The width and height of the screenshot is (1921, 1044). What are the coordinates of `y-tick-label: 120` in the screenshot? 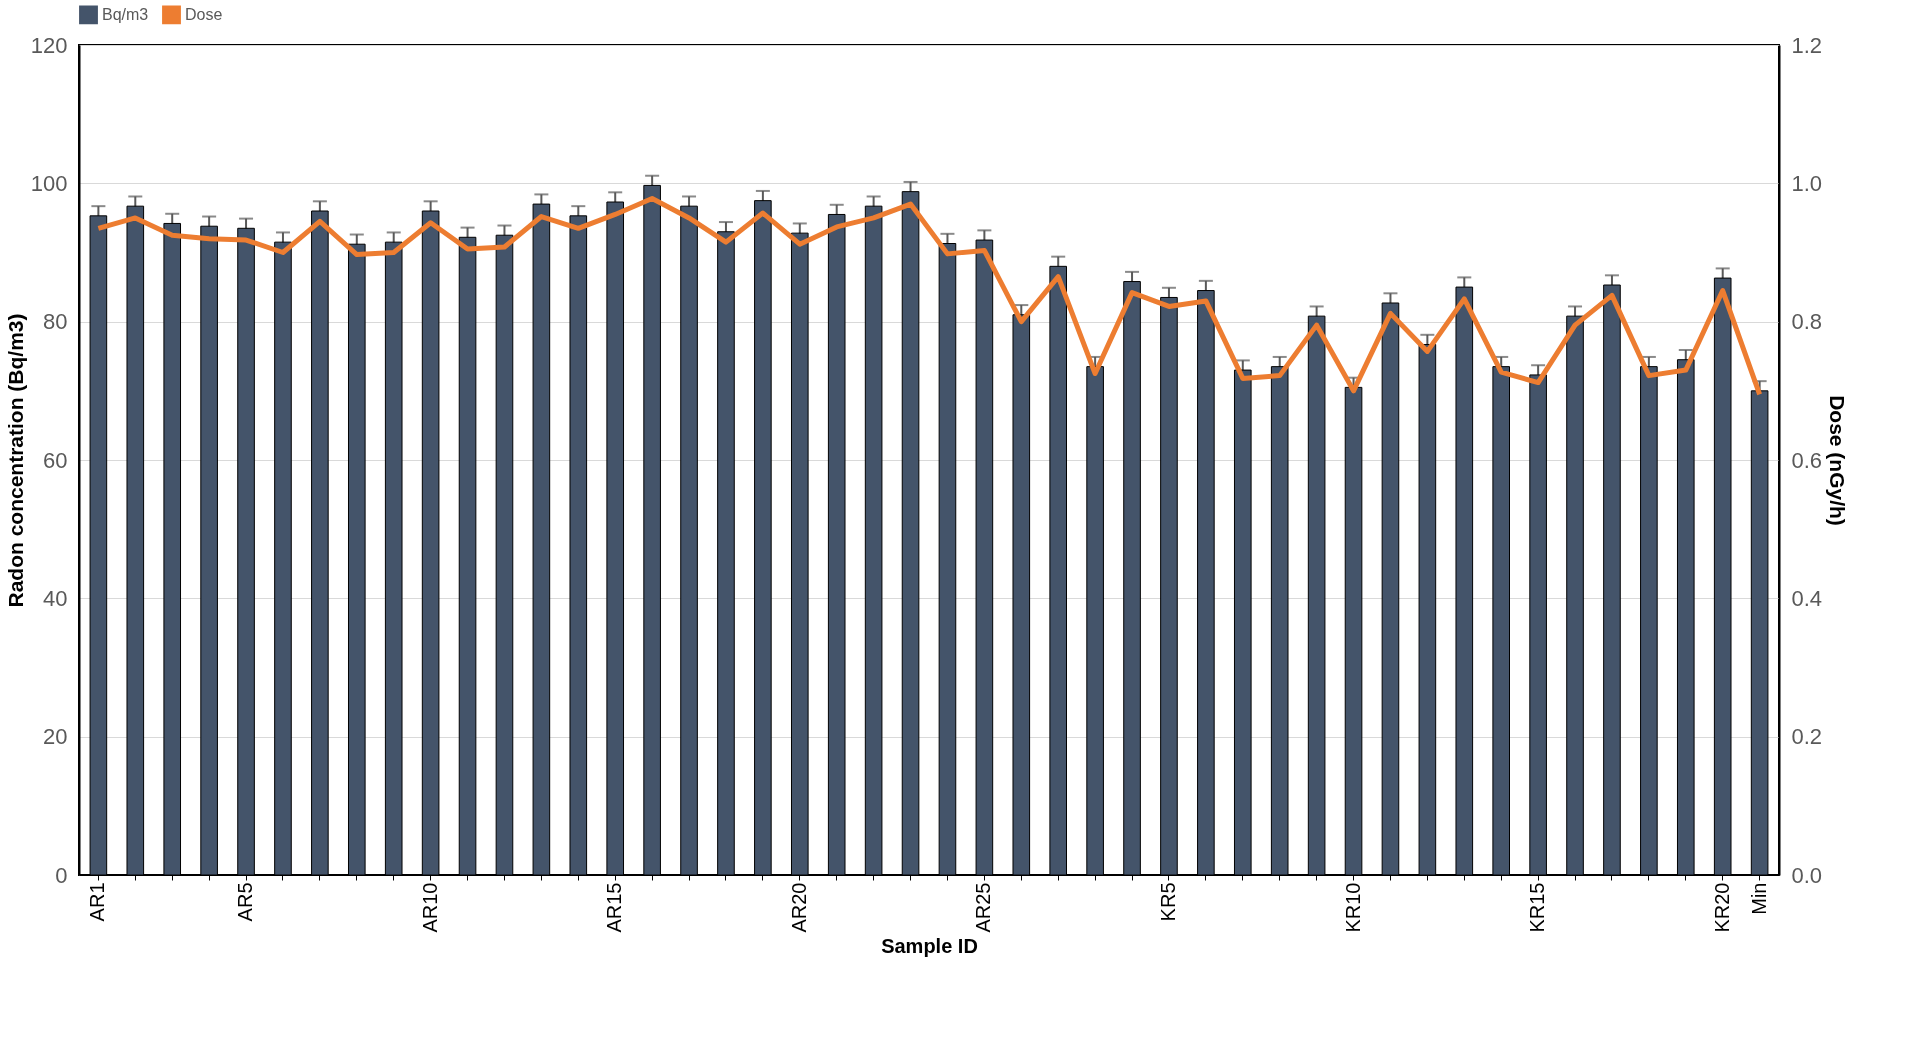 It's located at (49, 45).